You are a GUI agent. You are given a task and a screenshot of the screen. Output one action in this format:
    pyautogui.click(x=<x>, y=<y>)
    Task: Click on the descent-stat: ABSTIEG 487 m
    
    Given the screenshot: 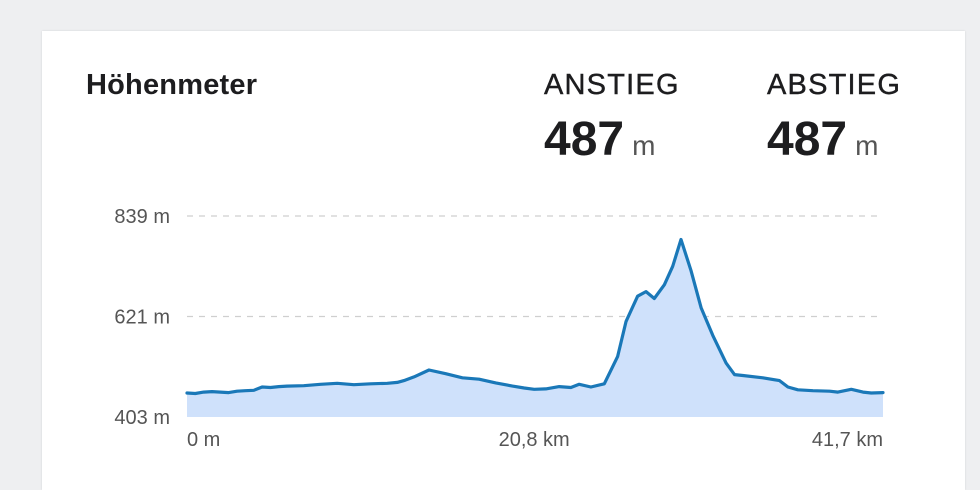 What is the action you would take?
    pyautogui.click(x=834, y=118)
    